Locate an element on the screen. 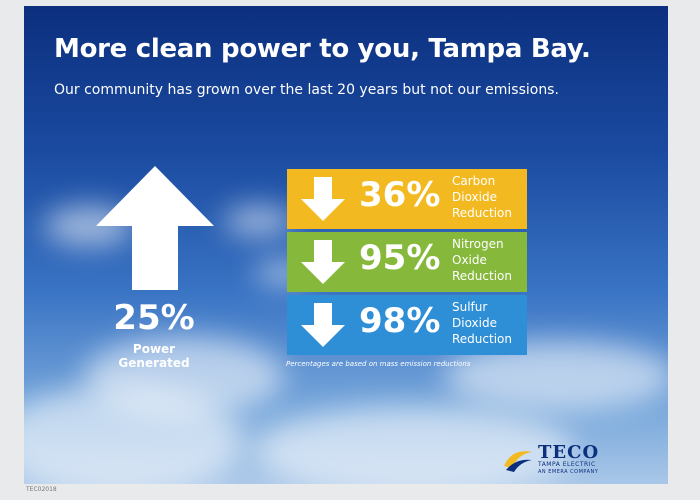 This screenshot has width=700, height=500. carbon-dioxide-label: Carbon Dioxide Reduction is located at coordinates (482, 197).